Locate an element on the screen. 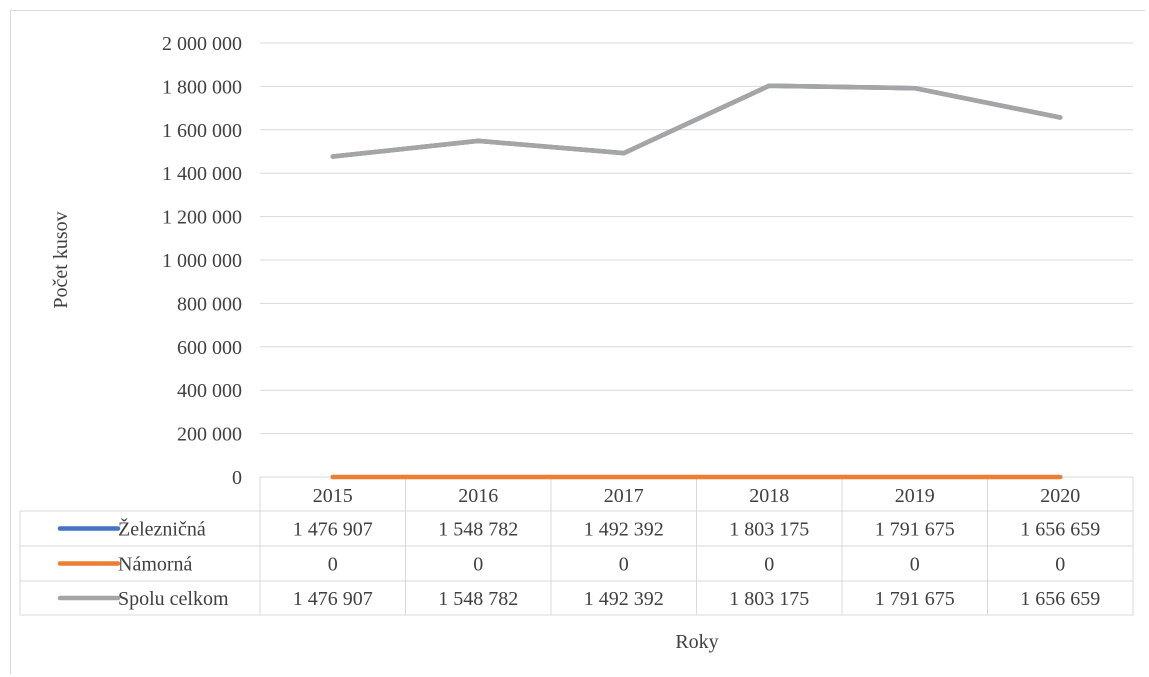 This screenshot has width=1149, height=677. x-tick-label: 2018 is located at coordinates (769, 496).